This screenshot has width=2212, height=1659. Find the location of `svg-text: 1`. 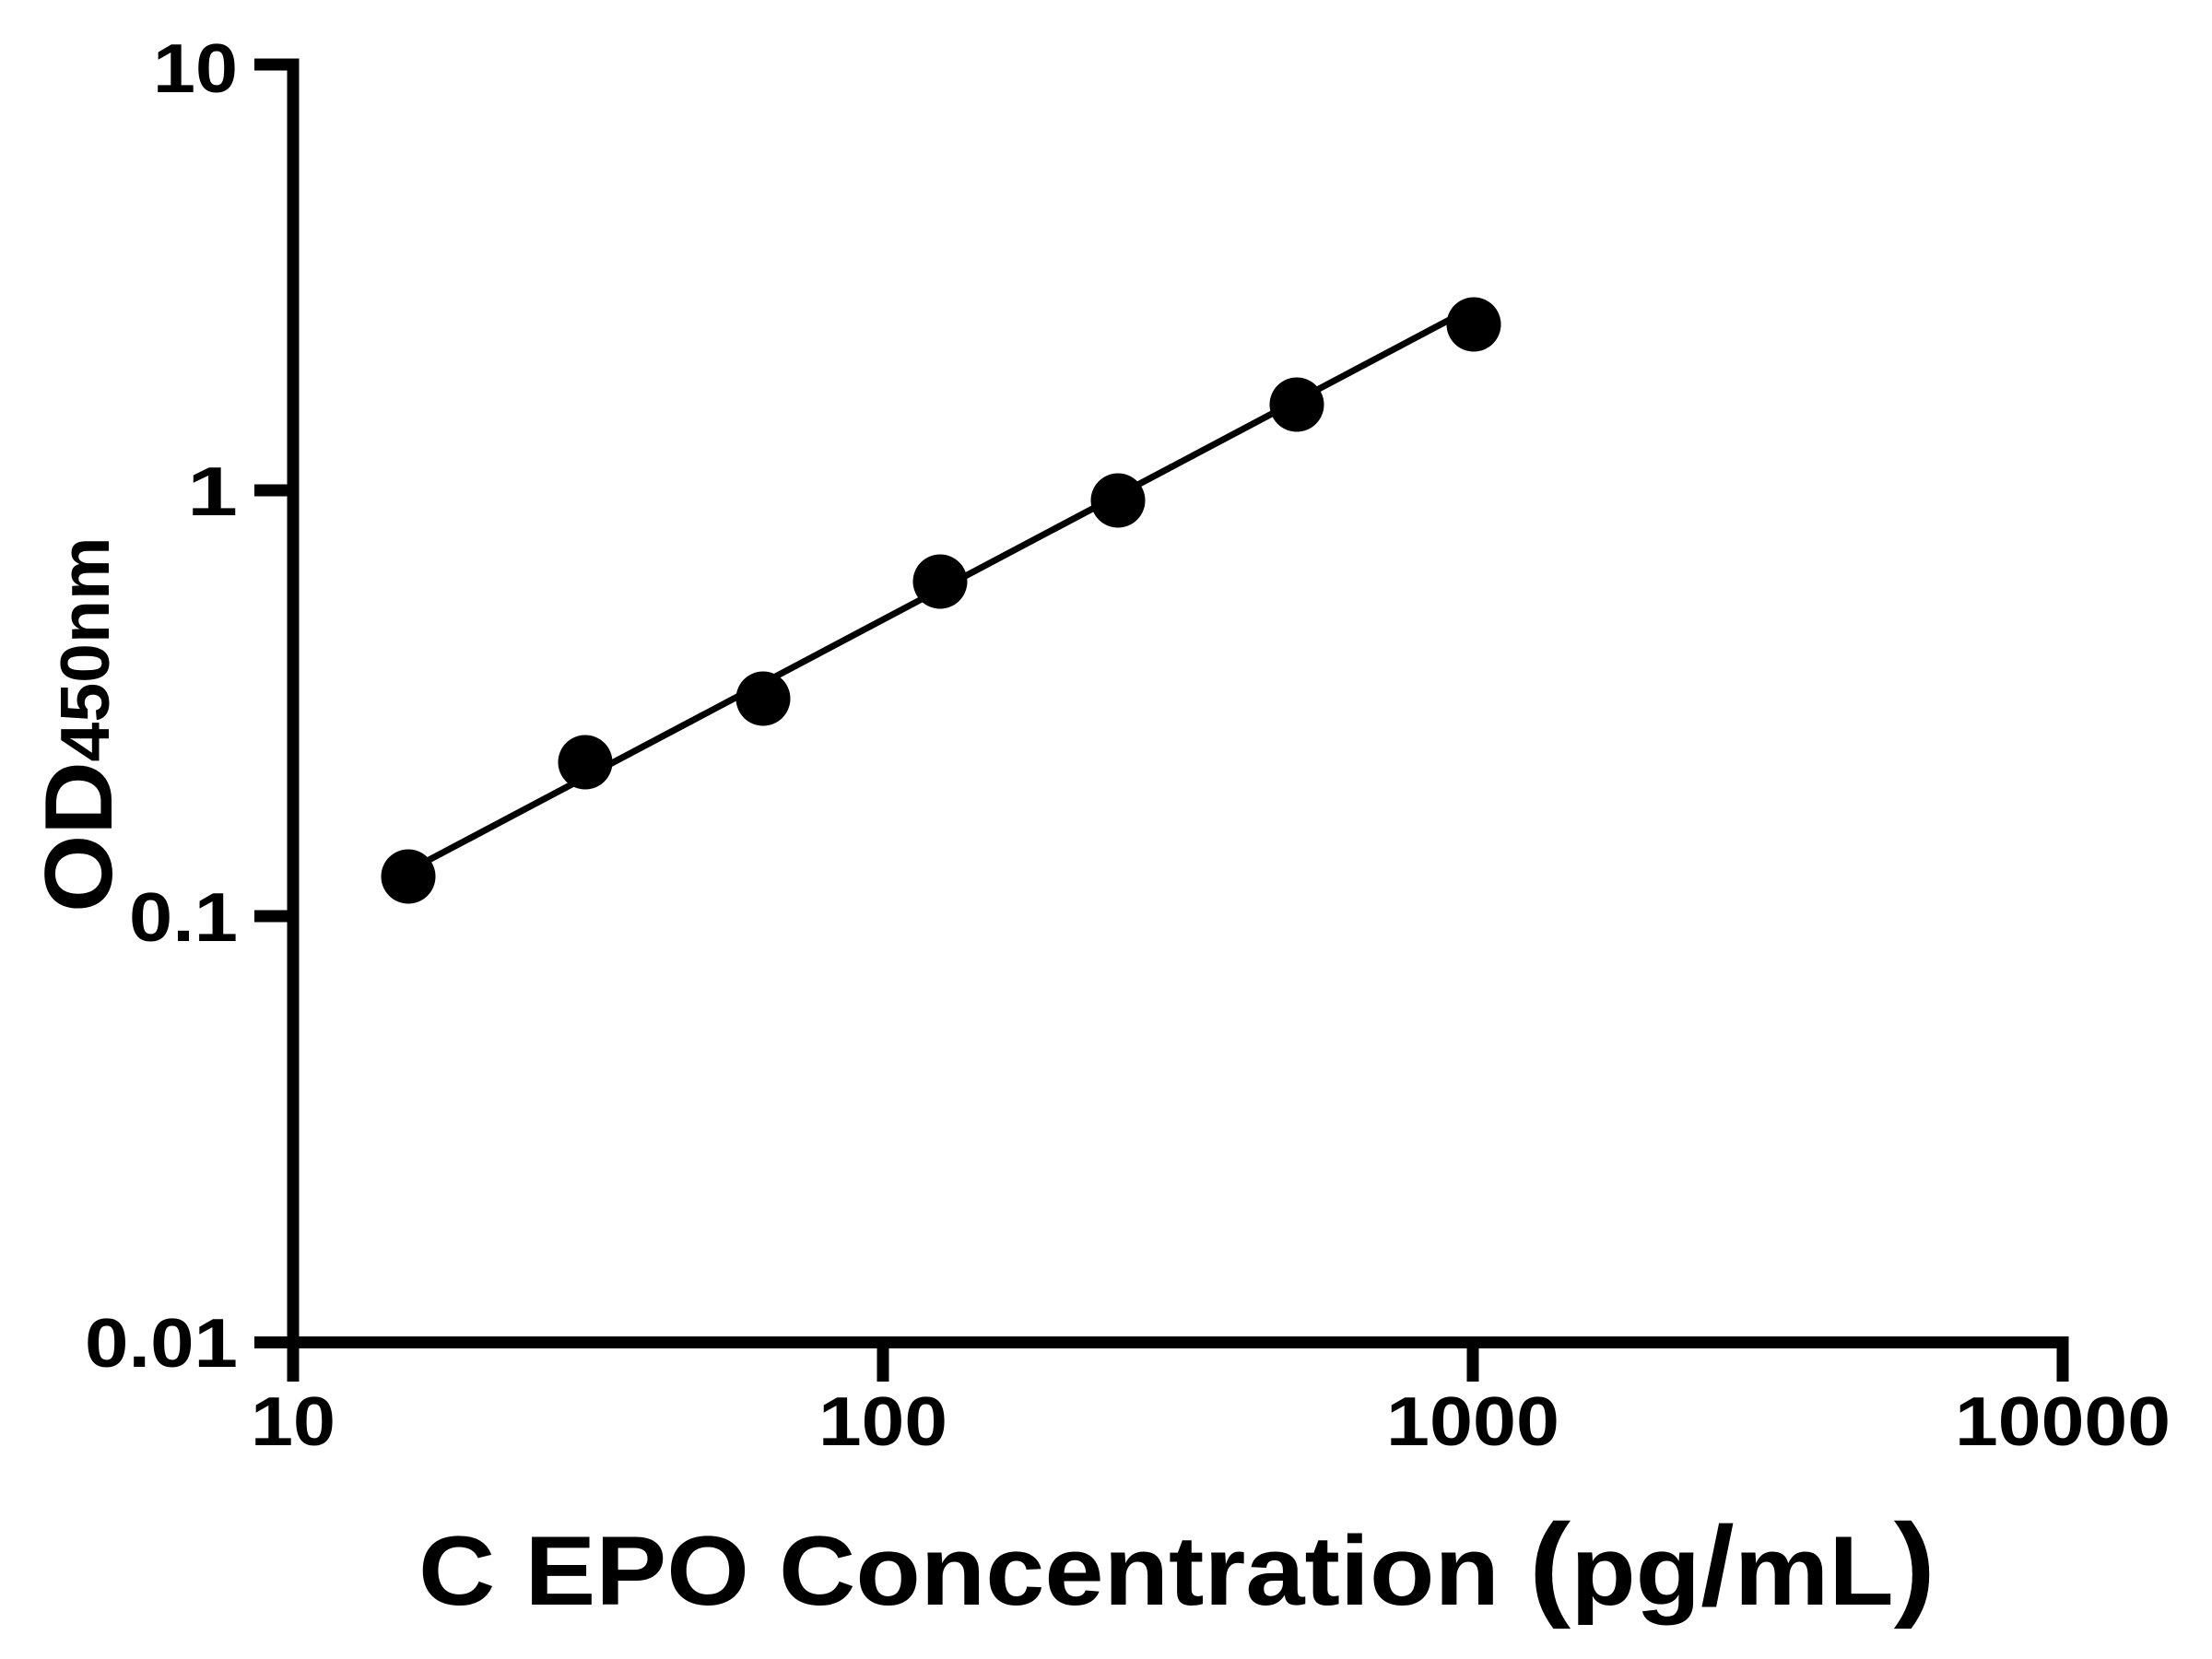

svg-text: 1 is located at coordinates (212, 491).